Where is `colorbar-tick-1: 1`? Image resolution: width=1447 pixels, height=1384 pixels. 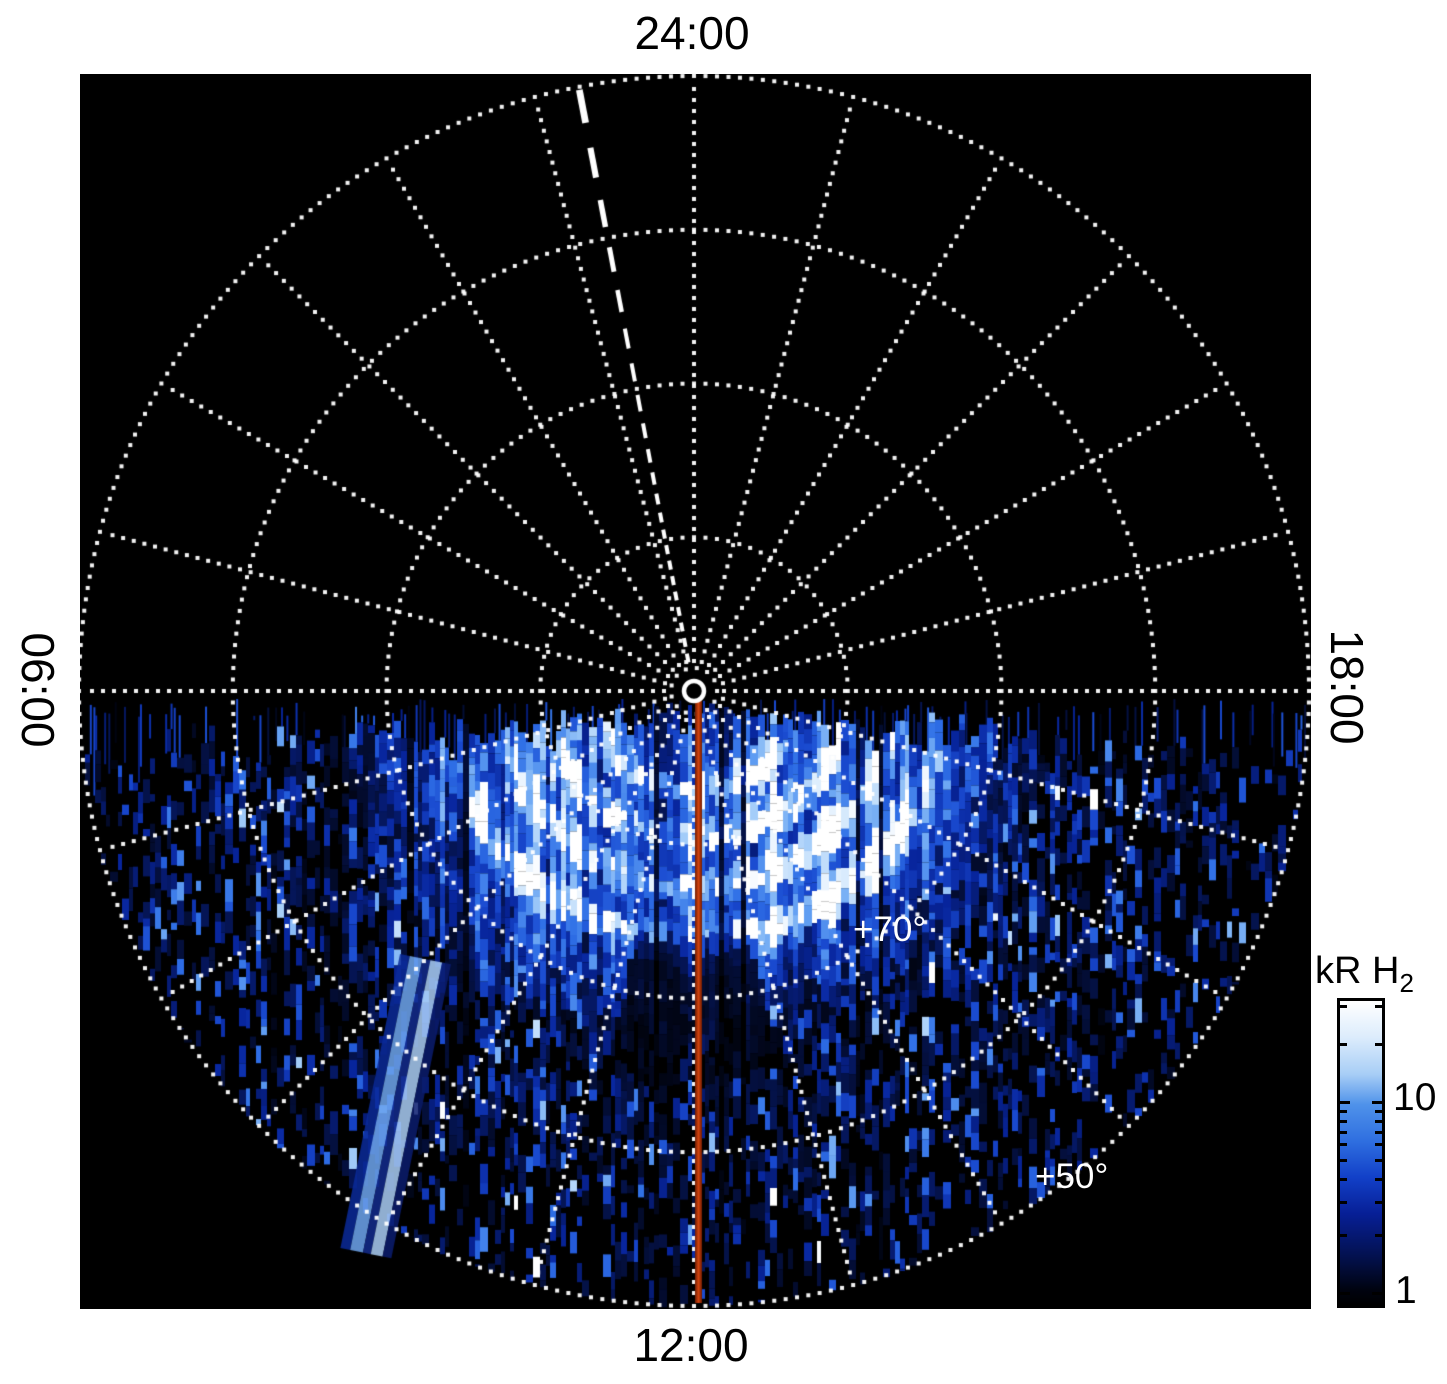 colorbar-tick-1: 1 is located at coordinates (1406, 1290).